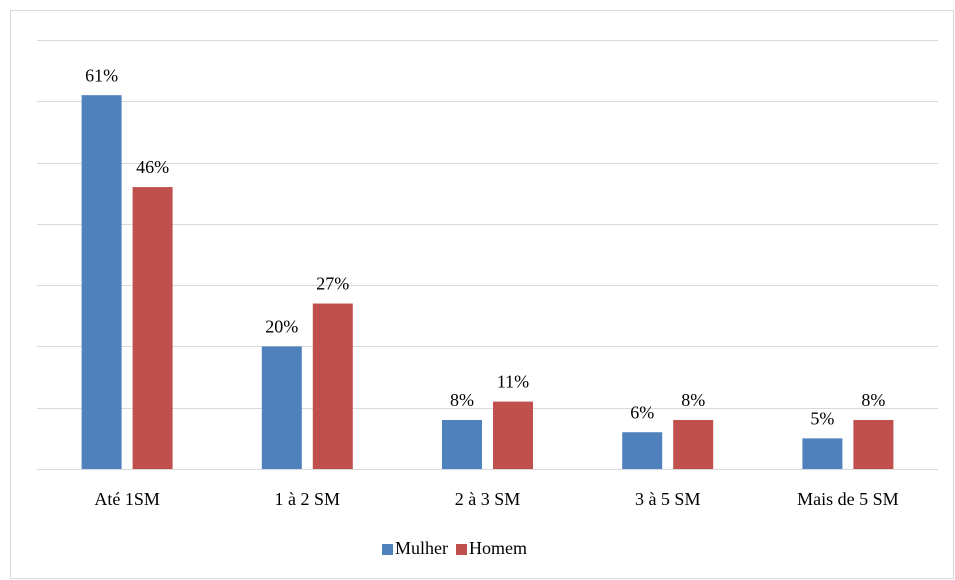  I want to click on legend-label: Homem, so click(498, 548).